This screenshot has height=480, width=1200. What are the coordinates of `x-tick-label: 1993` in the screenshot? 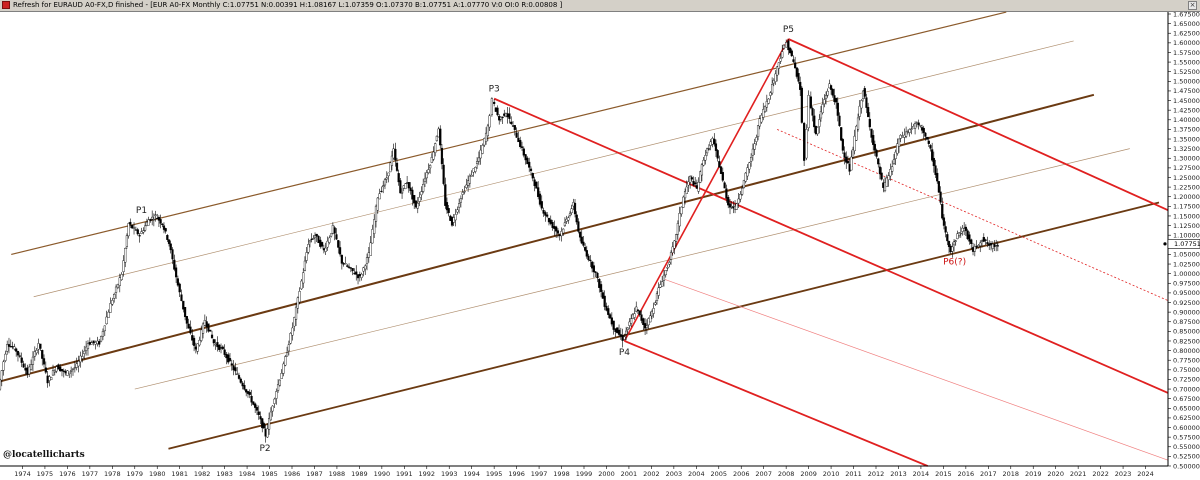 It's located at (449, 474).